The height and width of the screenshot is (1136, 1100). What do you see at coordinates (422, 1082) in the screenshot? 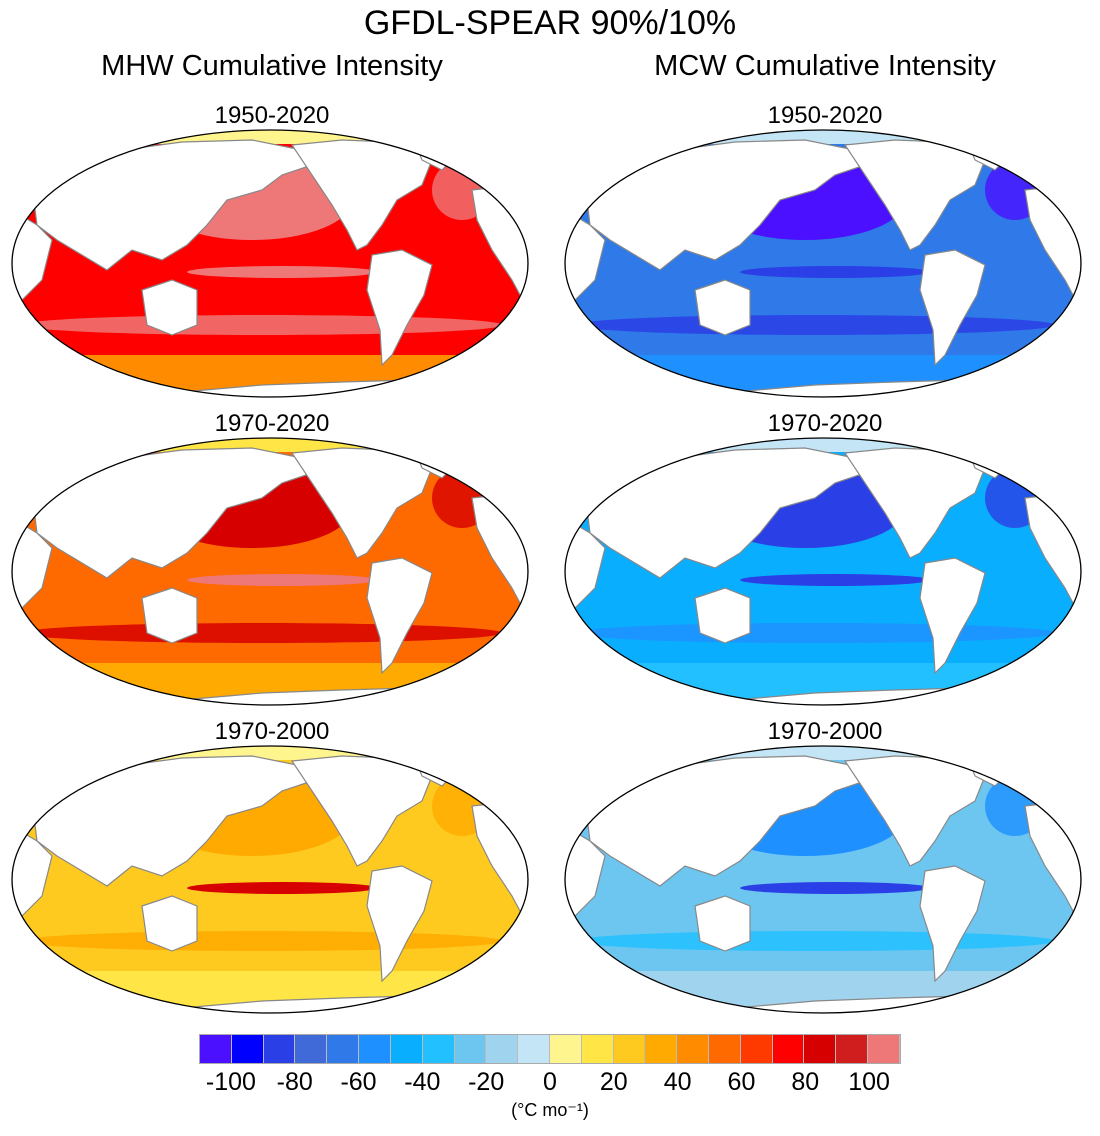
I see `colorbar-tick-label: -40` at bounding box center [422, 1082].